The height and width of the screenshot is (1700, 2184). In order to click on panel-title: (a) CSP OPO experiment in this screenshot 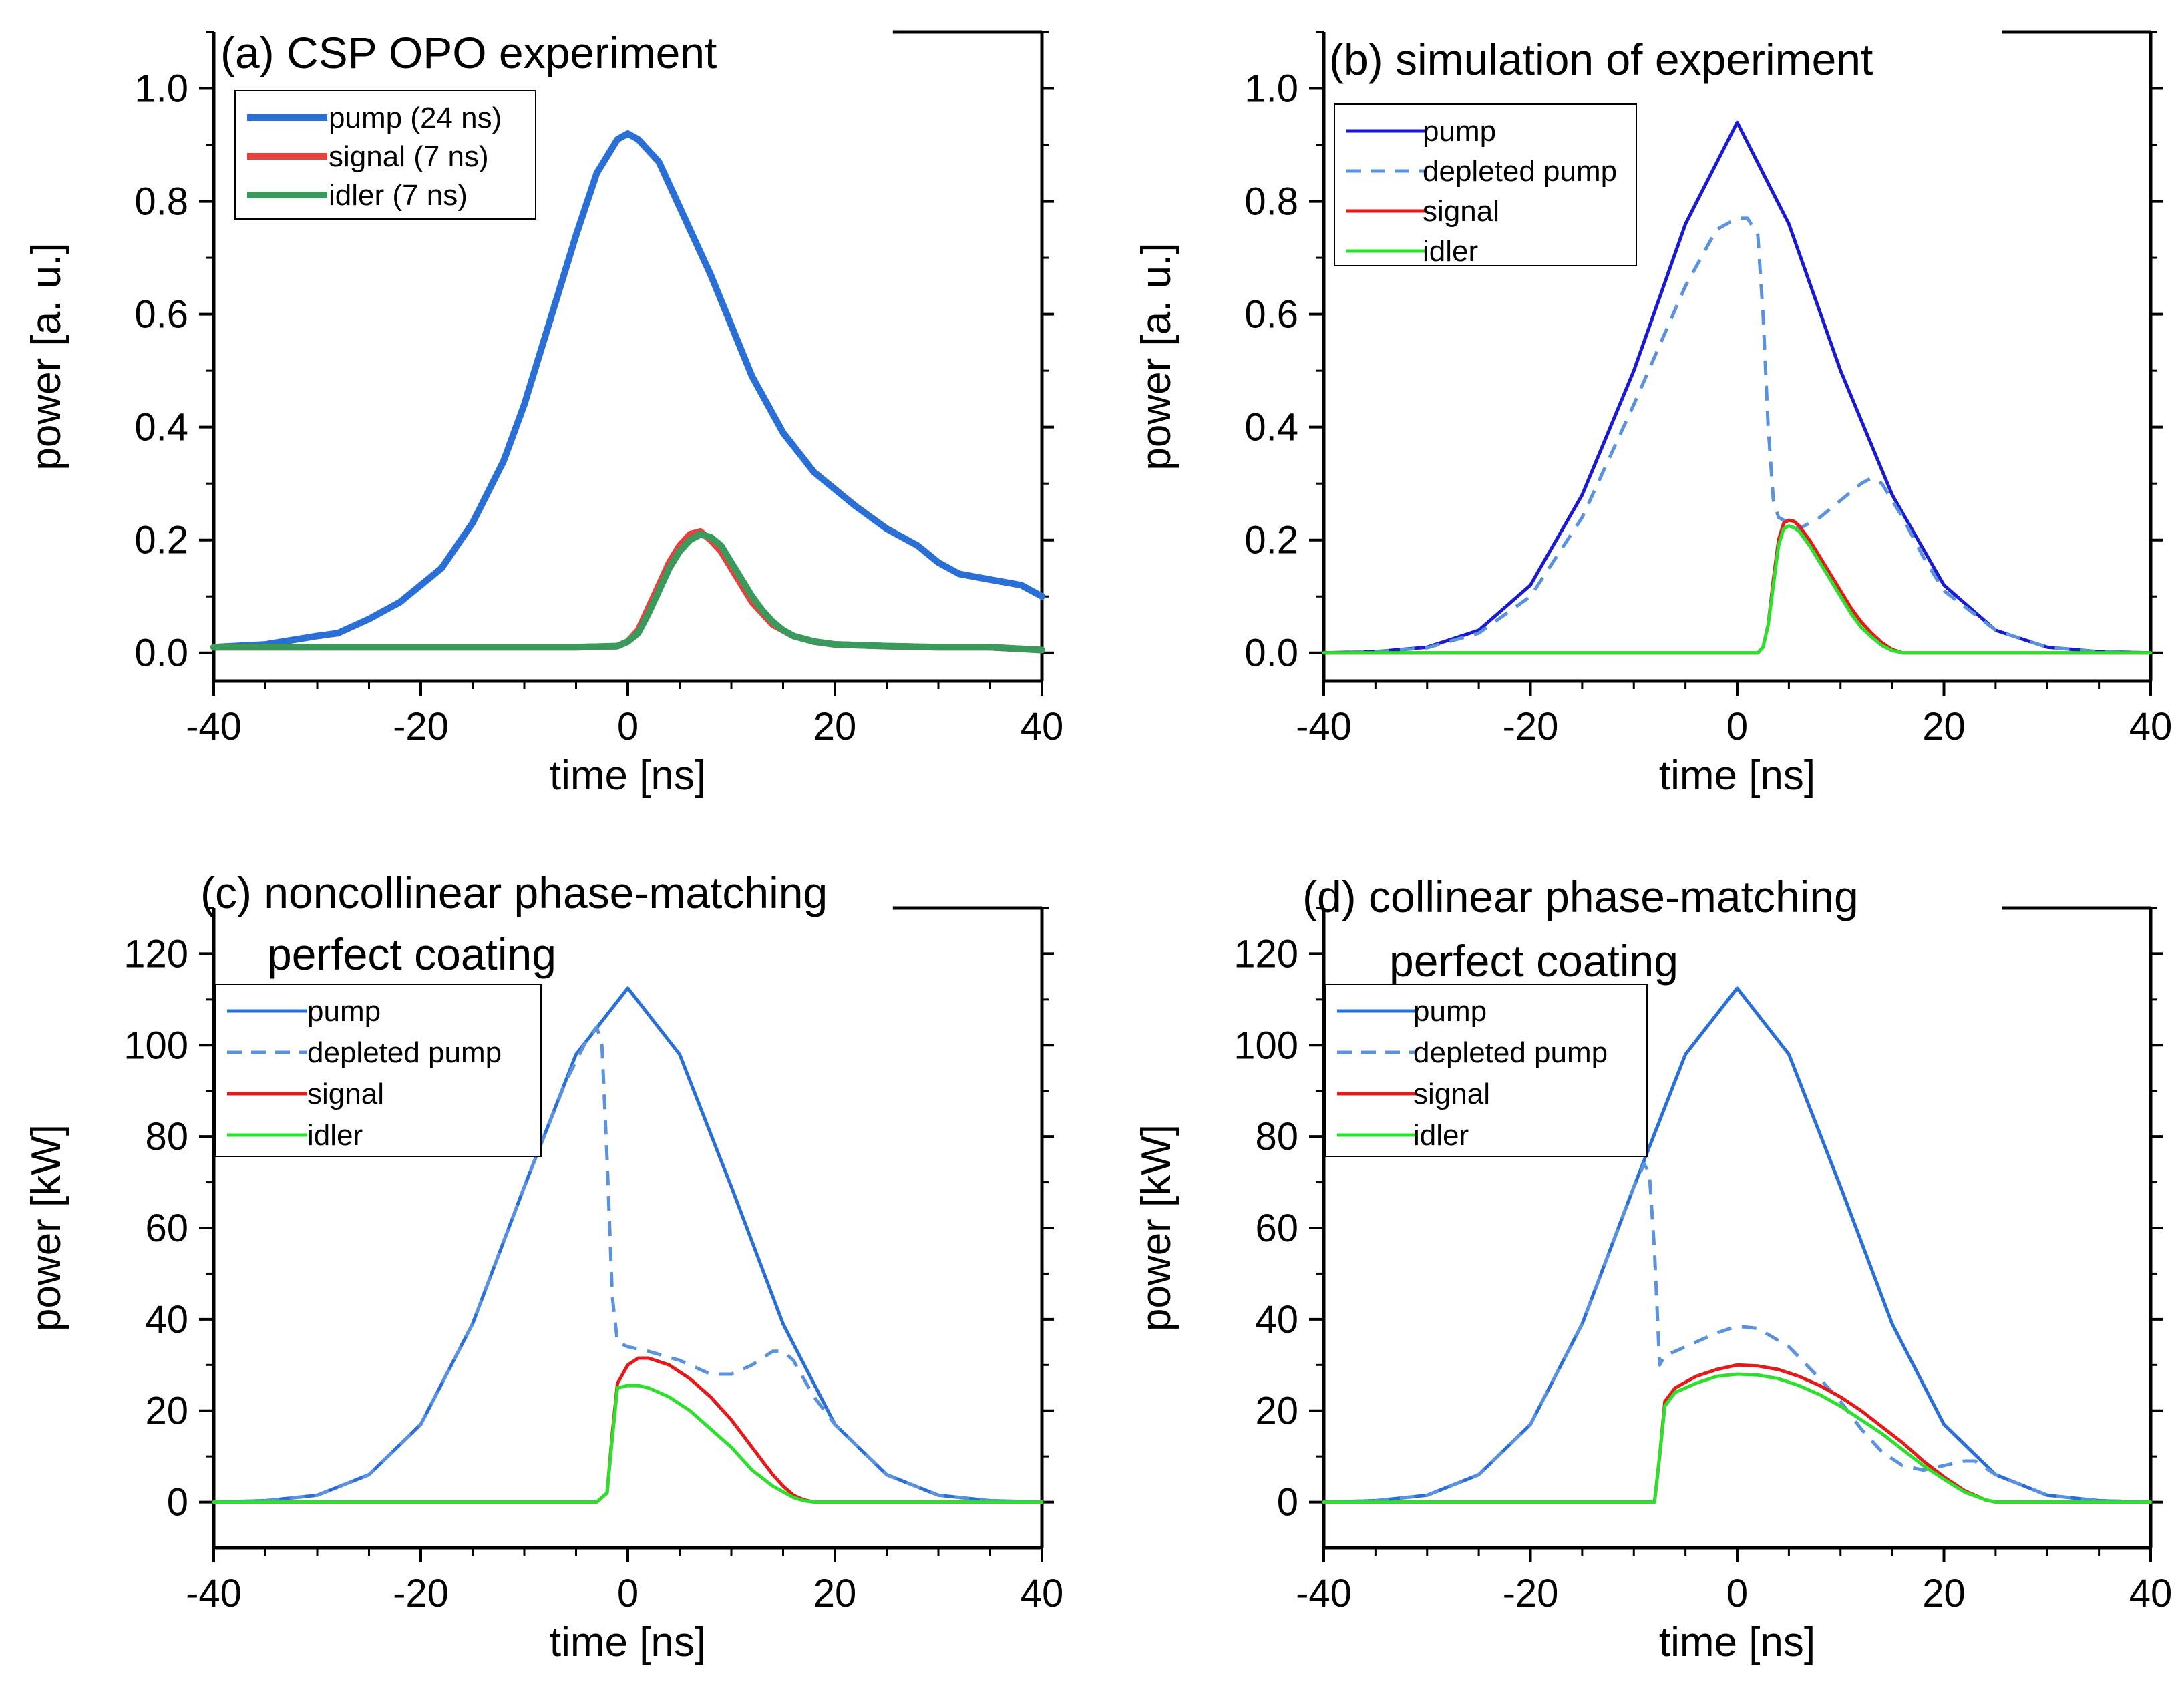, I will do `click(468, 52)`.